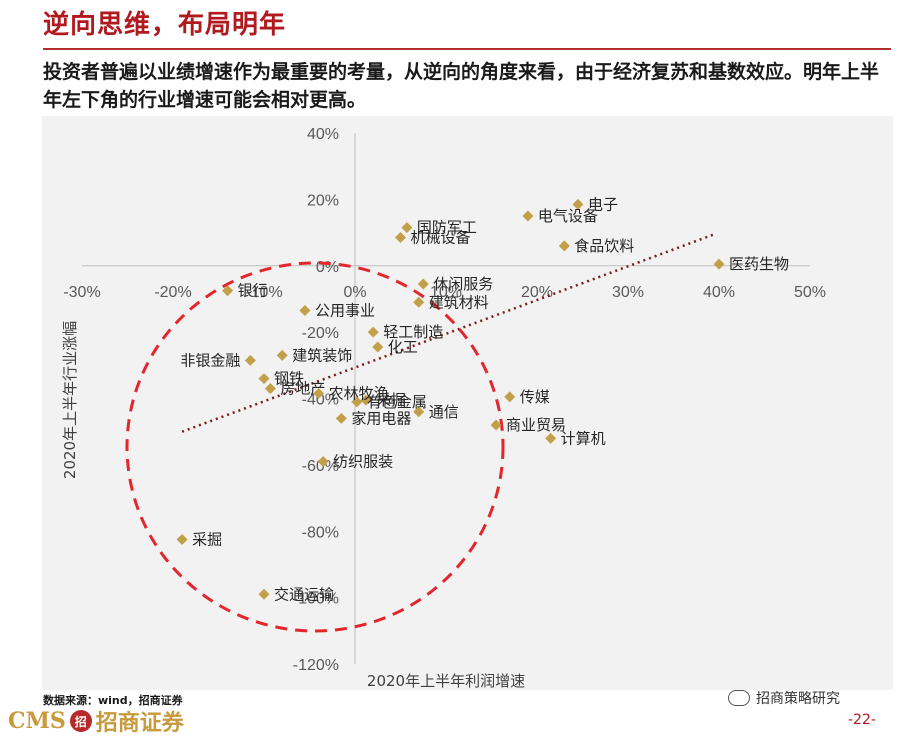 The height and width of the screenshot is (737, 924). What do you see at coordinates (323, 134) in the screenshot?
I see `y-tick-label: 40%` at bounding box center [323, 134].